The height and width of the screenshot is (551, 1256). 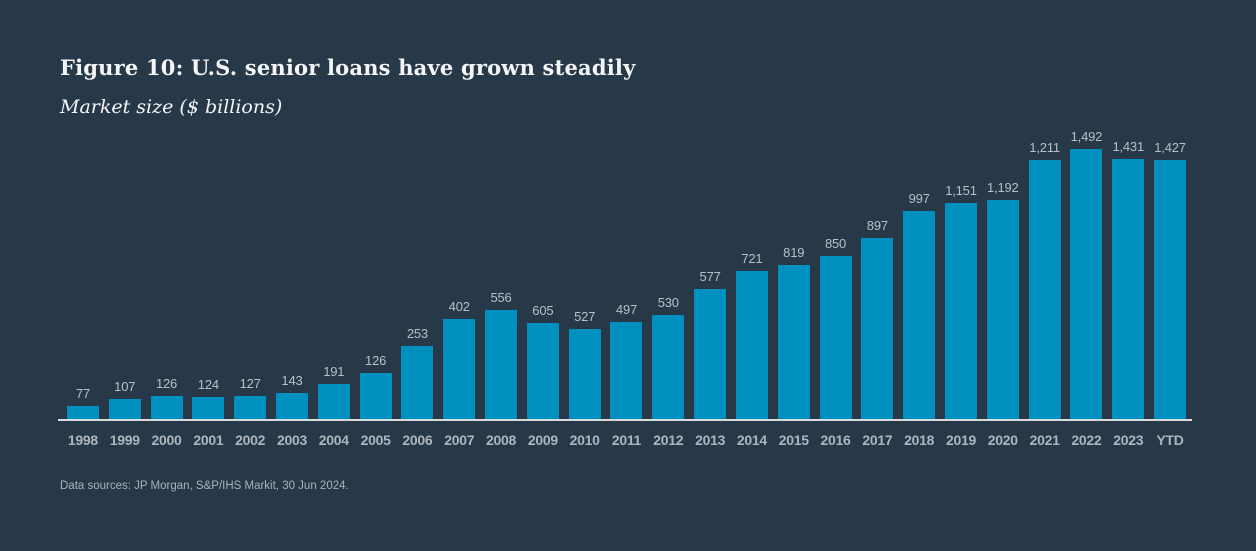 I want to click on bar-slot: 497 2011, so click(x=627, y=224).